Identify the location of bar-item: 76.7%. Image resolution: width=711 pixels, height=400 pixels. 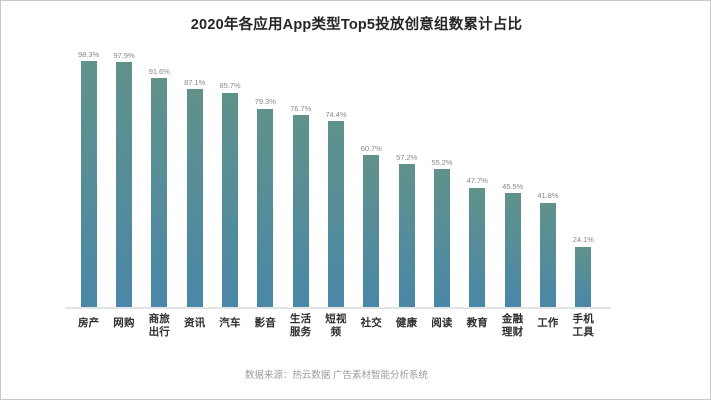
(300, 176).